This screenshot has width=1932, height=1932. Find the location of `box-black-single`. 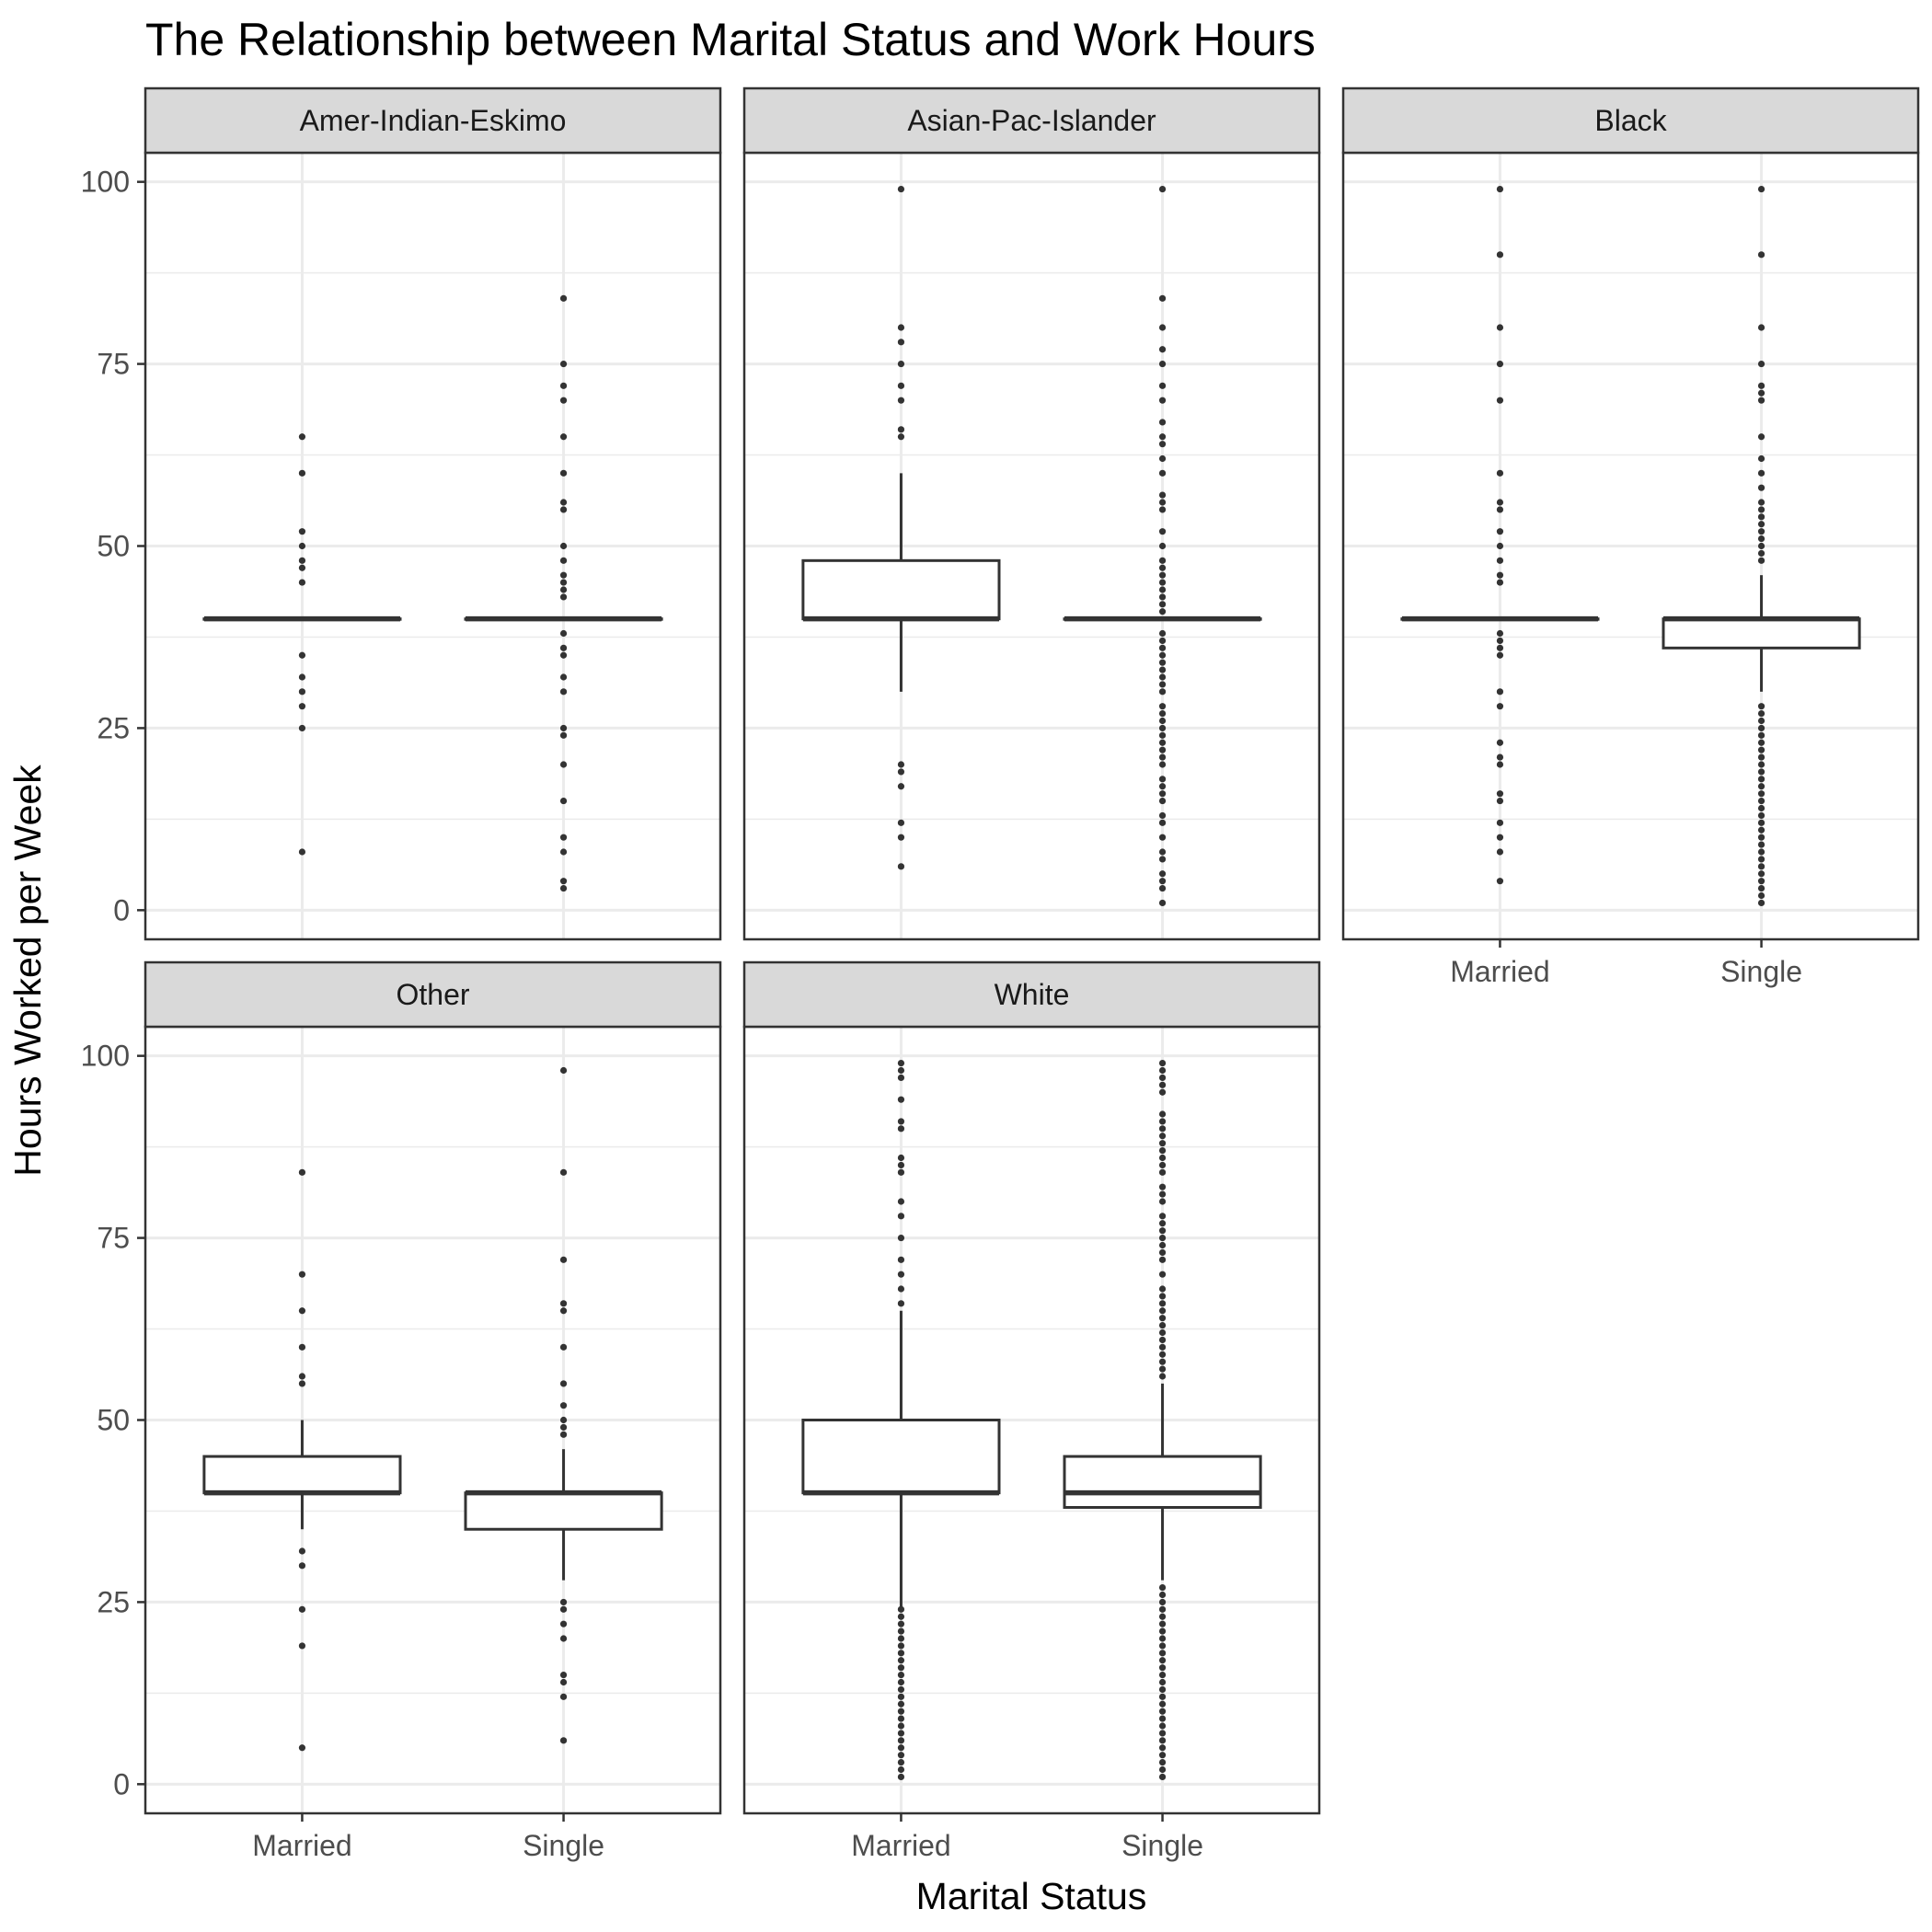

box-black-single is located at coordinates (1761, 546).